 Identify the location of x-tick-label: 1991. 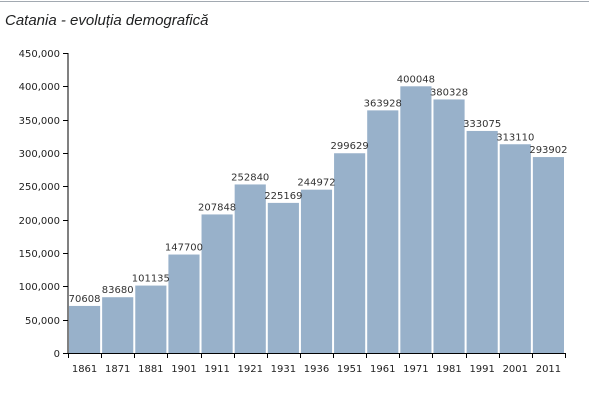
(481, 369).